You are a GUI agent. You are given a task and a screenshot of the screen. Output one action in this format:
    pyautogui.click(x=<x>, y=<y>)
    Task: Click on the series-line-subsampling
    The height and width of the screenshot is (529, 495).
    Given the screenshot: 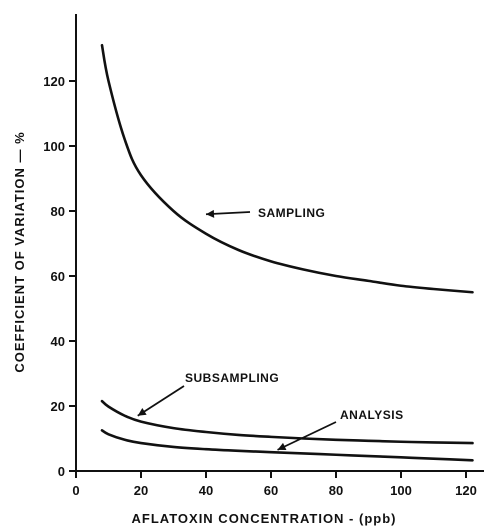 What is the action you would take?
    pyautogui.click(x=287, y=422)
    